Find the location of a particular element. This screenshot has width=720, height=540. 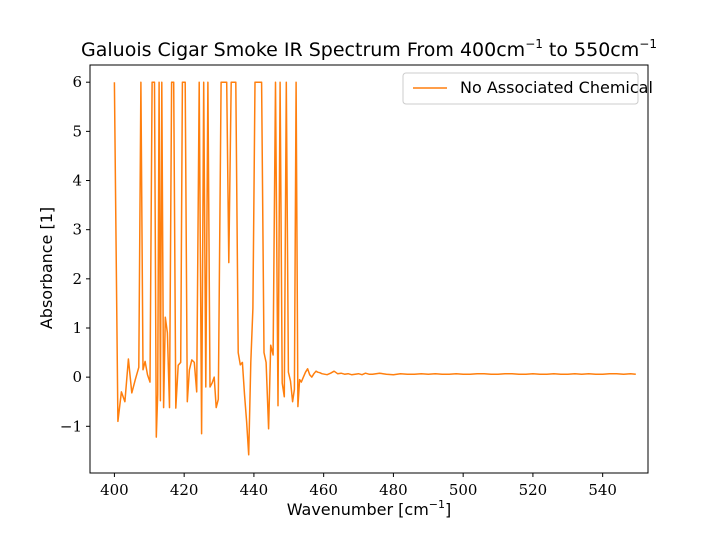

y-tick-label: −1 is located at coordinates (71, 426).